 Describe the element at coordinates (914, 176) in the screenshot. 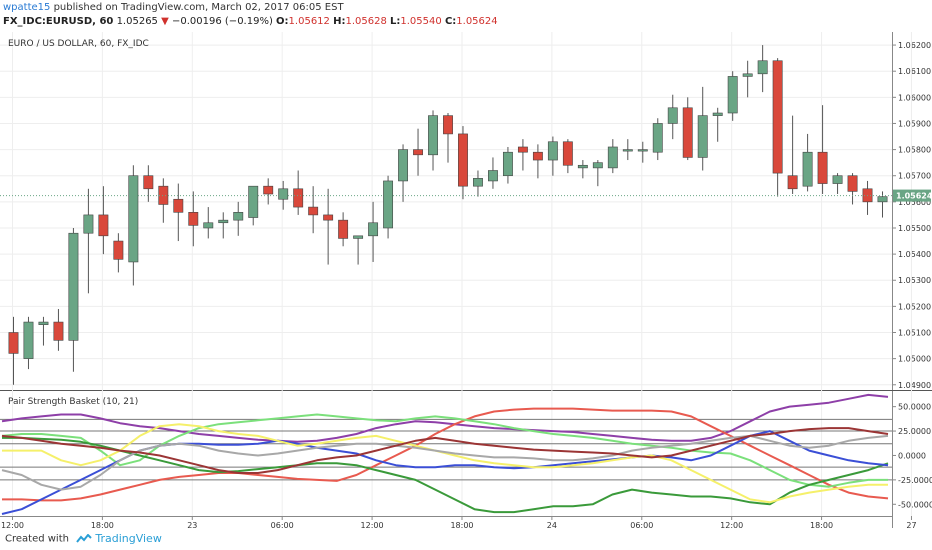

I see `price-tick-label: 1.05700` at that location.